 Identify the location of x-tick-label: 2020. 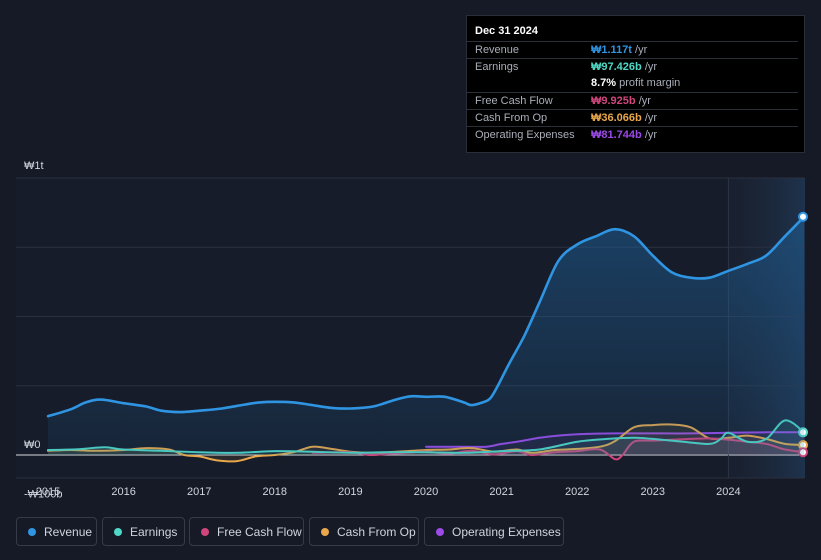
(426, 492).